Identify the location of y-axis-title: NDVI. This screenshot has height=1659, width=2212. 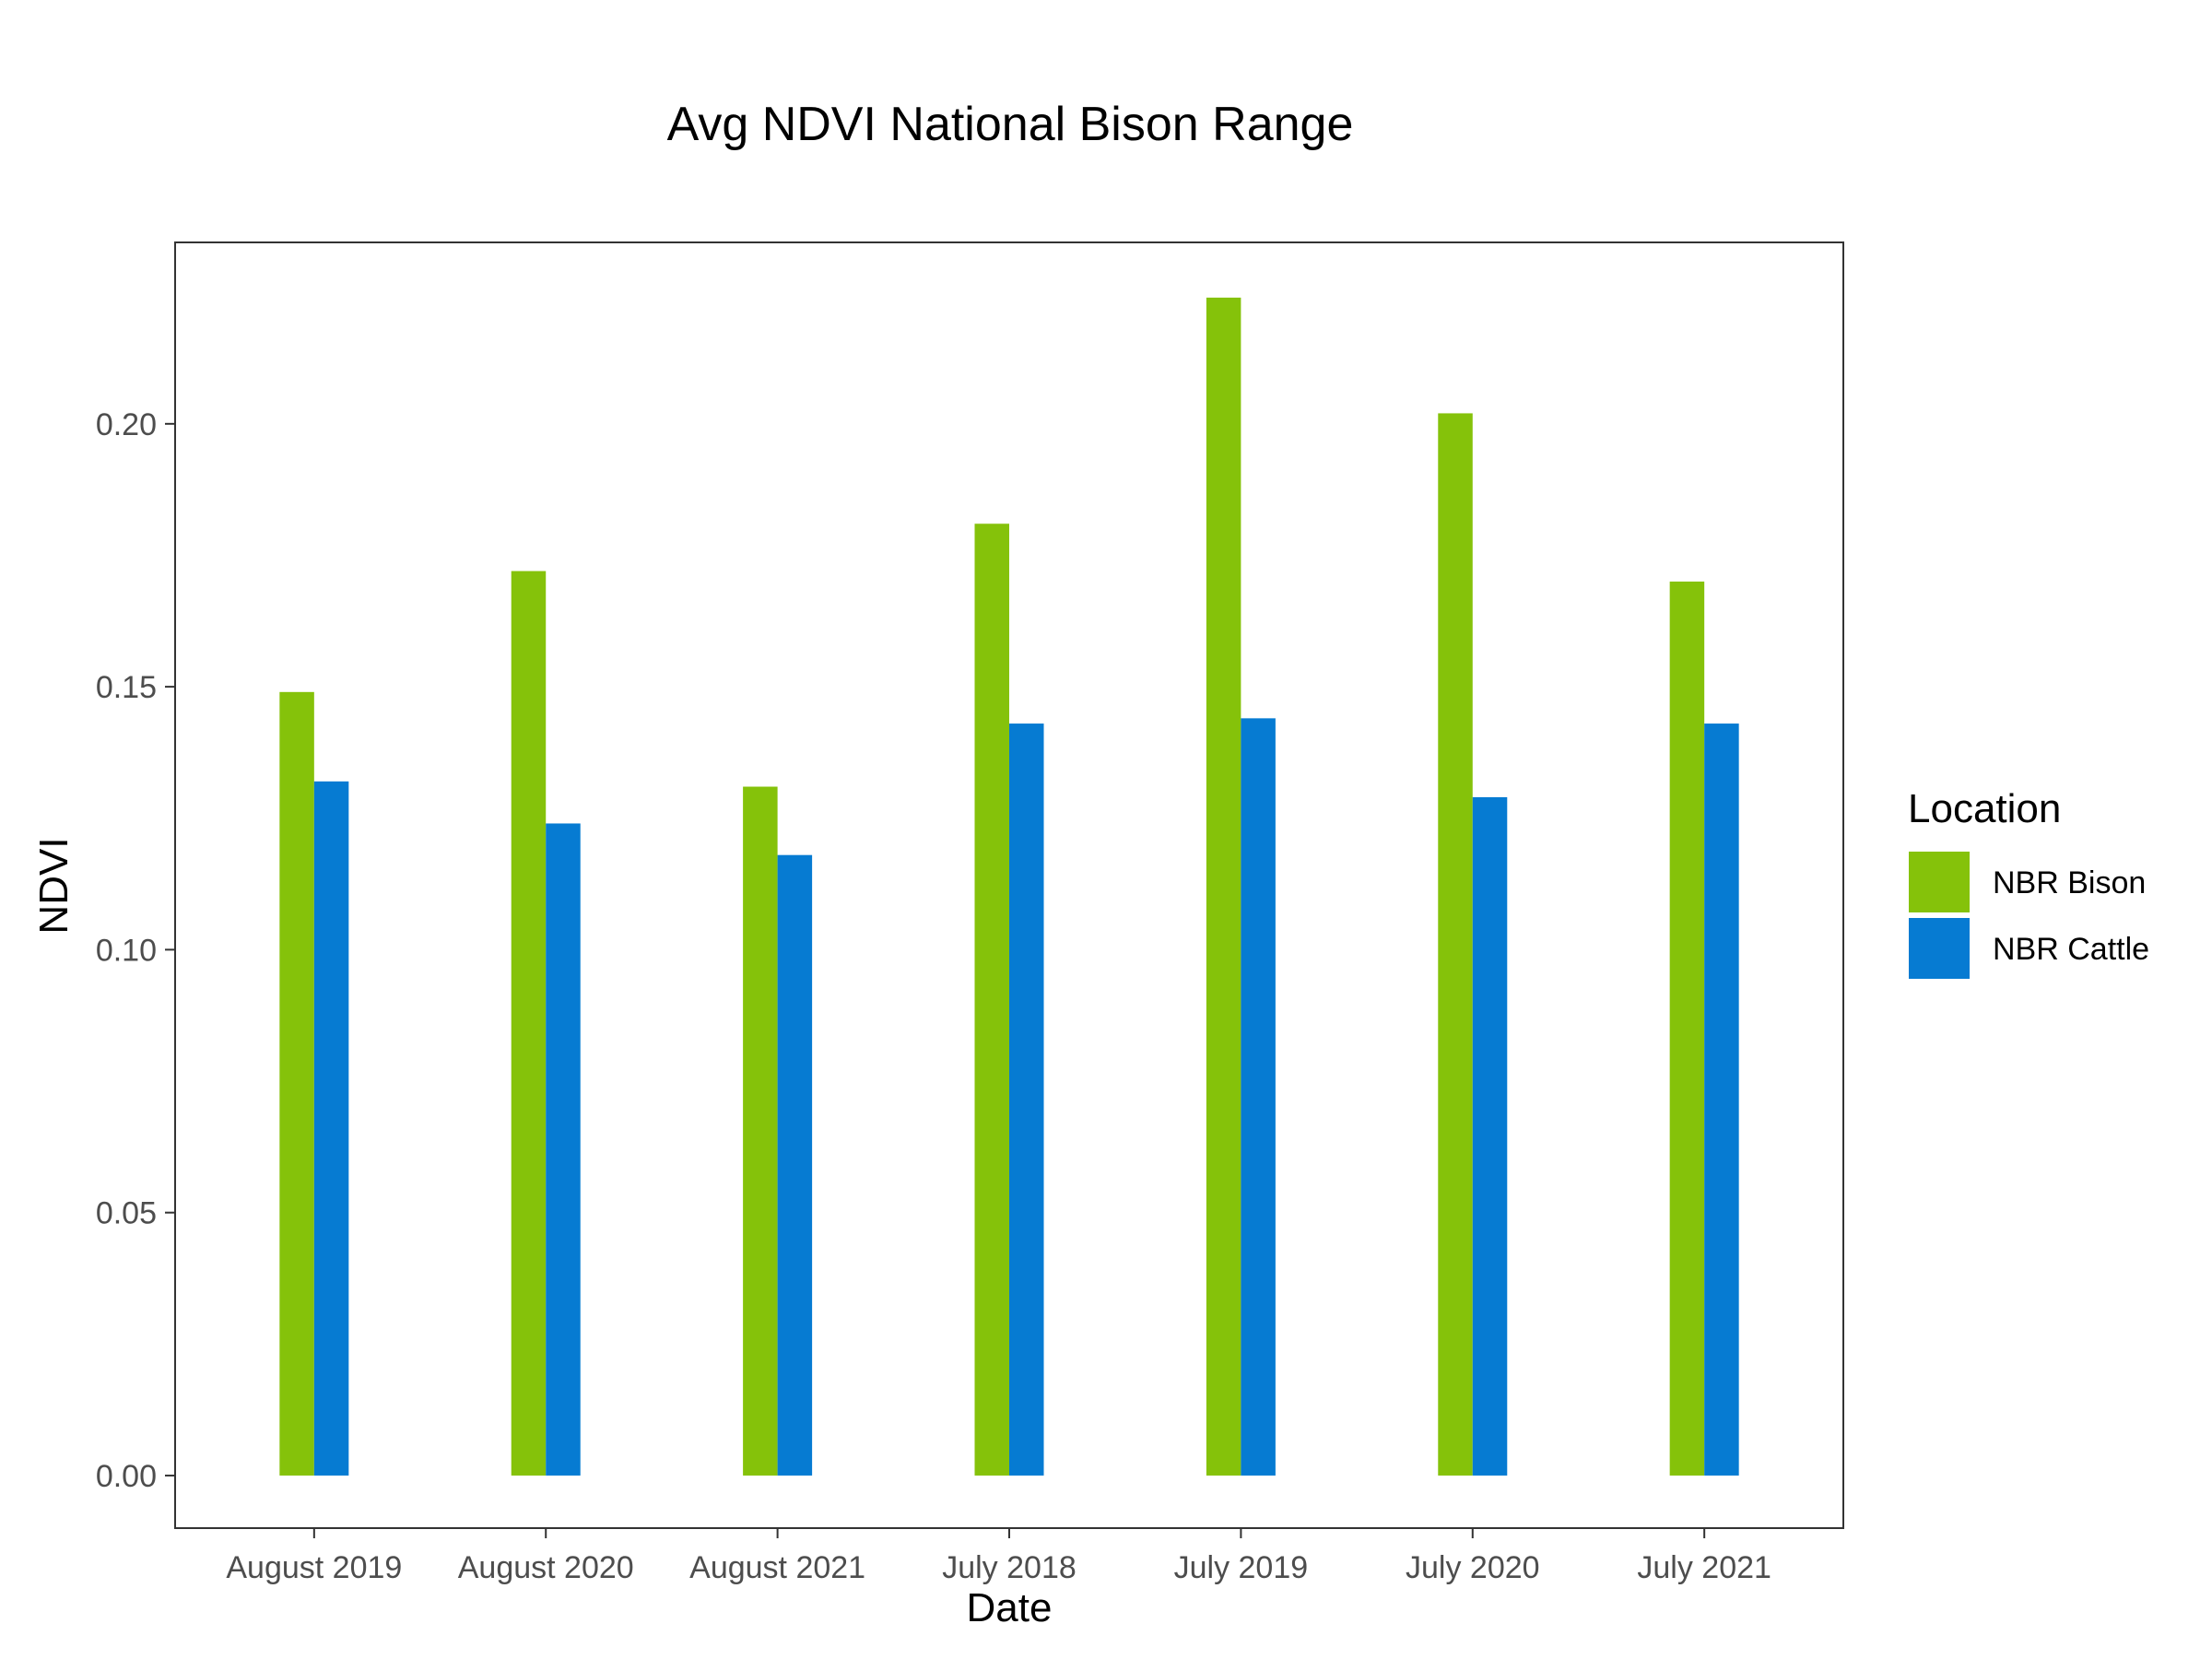
(53, 885).